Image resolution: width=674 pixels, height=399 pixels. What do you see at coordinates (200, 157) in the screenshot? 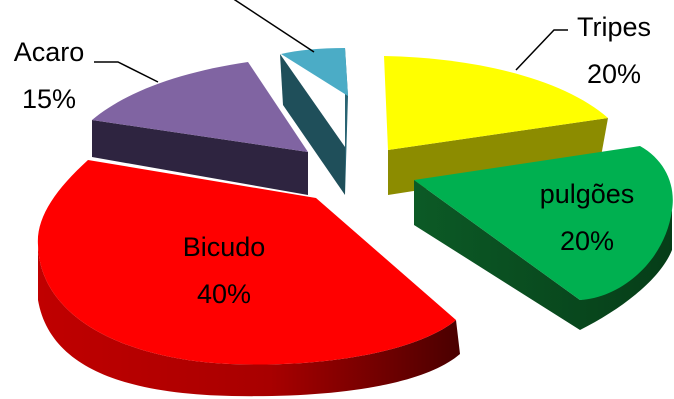
I see `slice-side-purple` at bounding box center [200, 157].